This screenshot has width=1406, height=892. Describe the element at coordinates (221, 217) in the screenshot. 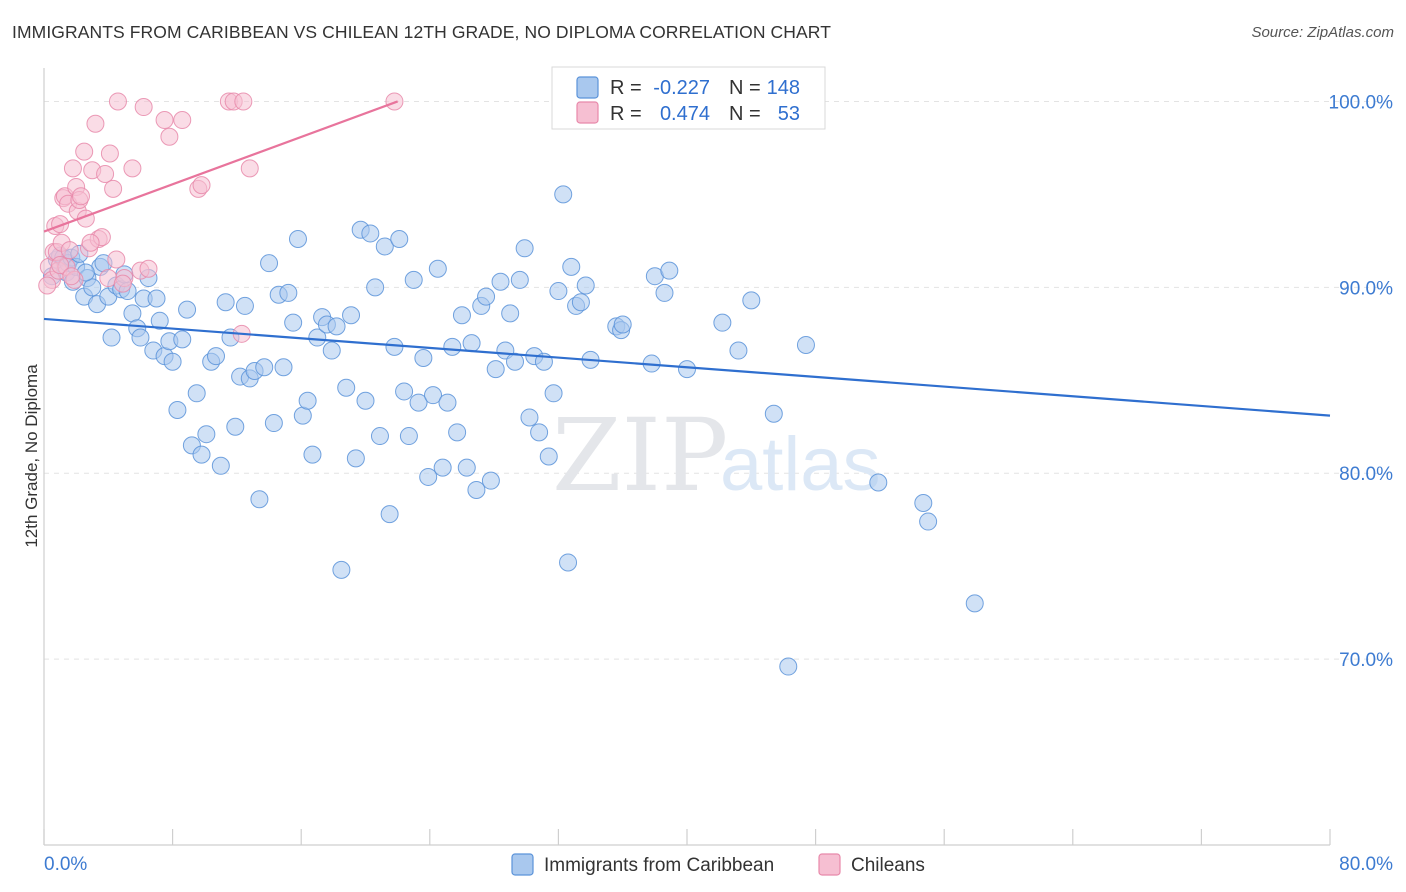

I see `series-chileans` at that location.